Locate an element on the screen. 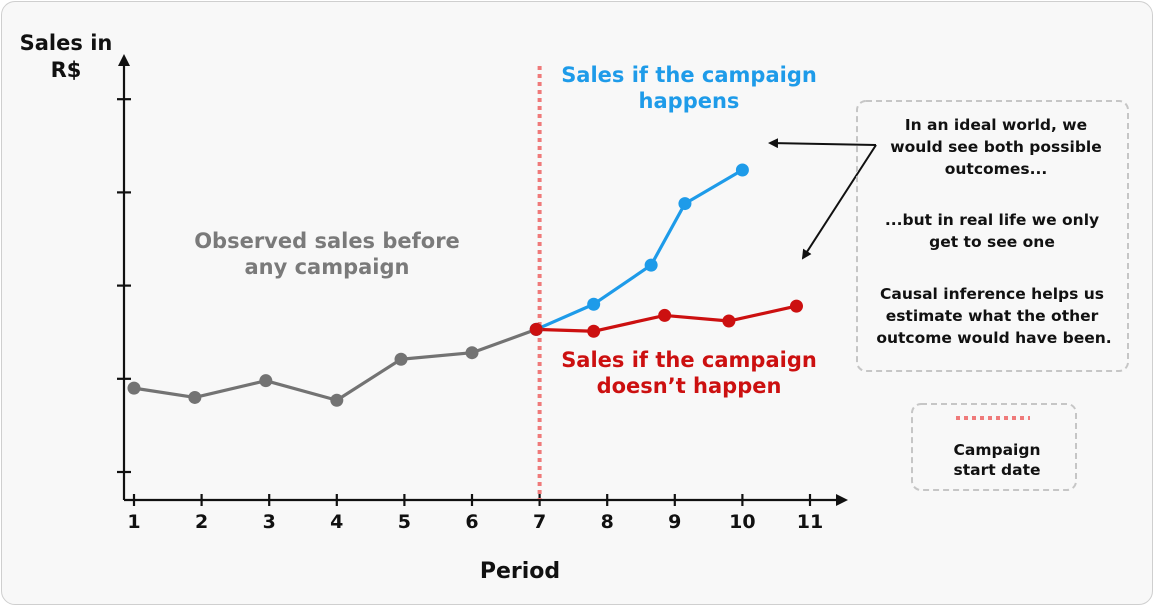 The width and height of the screenshot is (1156, 608). legend-box is located at coordinates (994, 447).